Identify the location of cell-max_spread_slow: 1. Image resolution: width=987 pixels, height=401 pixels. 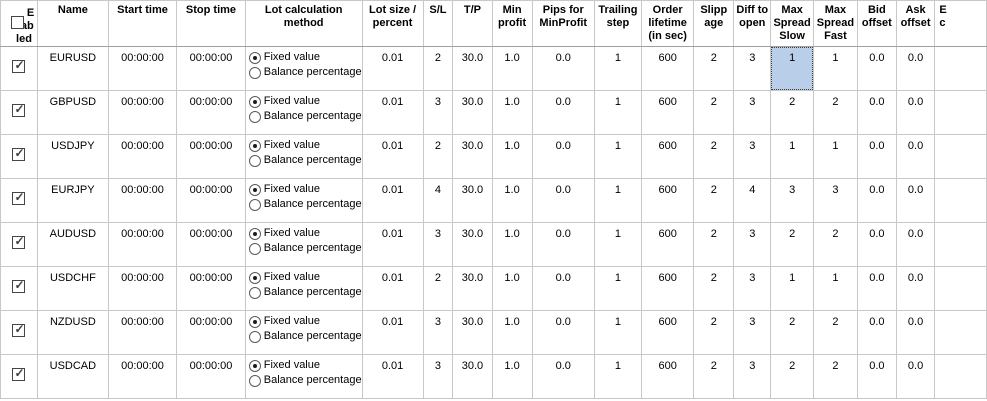
(792, 288).